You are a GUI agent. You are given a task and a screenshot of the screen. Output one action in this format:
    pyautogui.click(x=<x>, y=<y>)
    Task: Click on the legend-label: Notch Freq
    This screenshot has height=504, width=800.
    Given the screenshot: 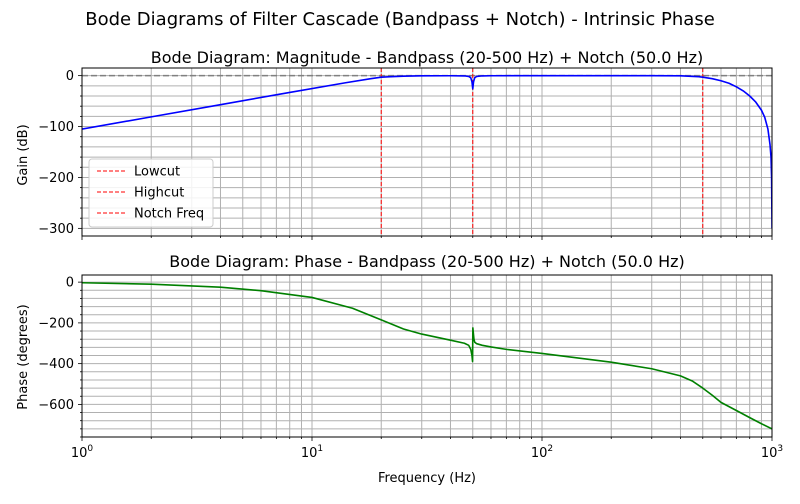 What is the action you would take?
    pyautogui.click(x=169, y=214)
    